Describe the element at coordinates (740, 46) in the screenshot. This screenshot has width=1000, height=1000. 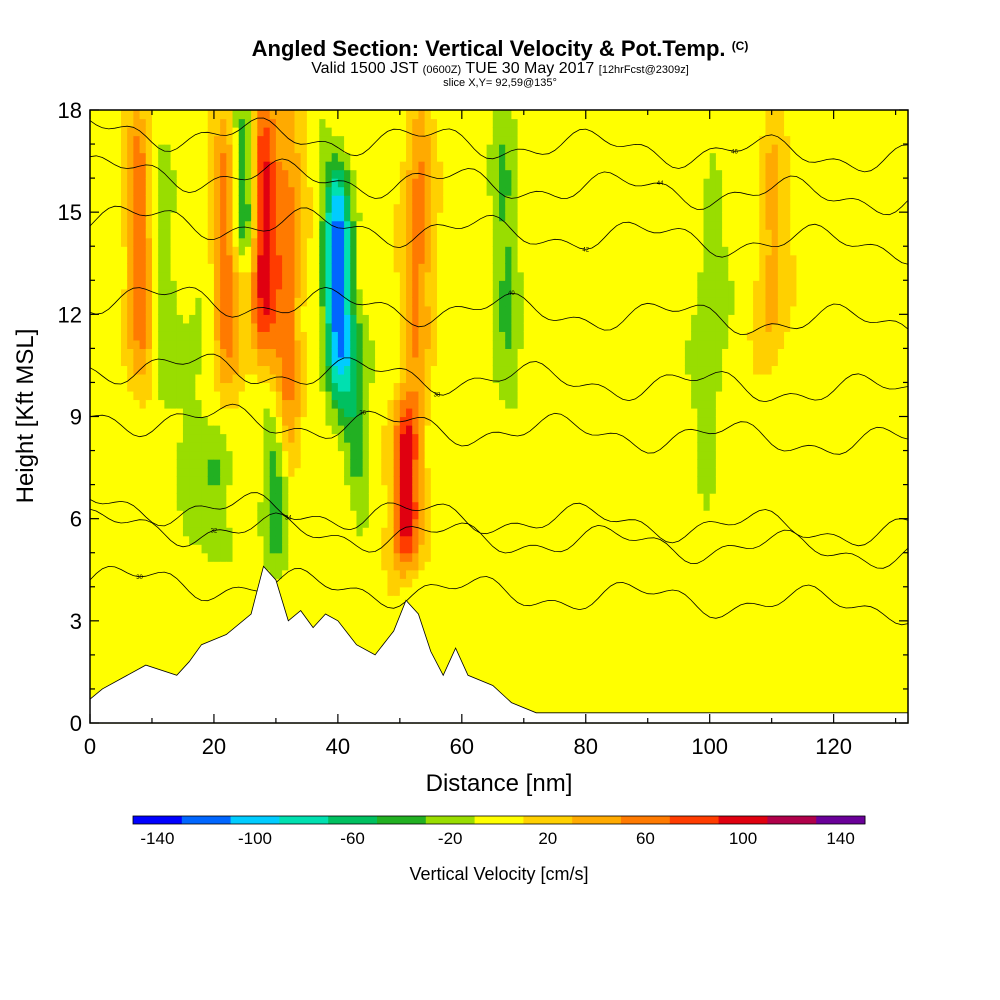
I see `title-units: (C)` at that location.